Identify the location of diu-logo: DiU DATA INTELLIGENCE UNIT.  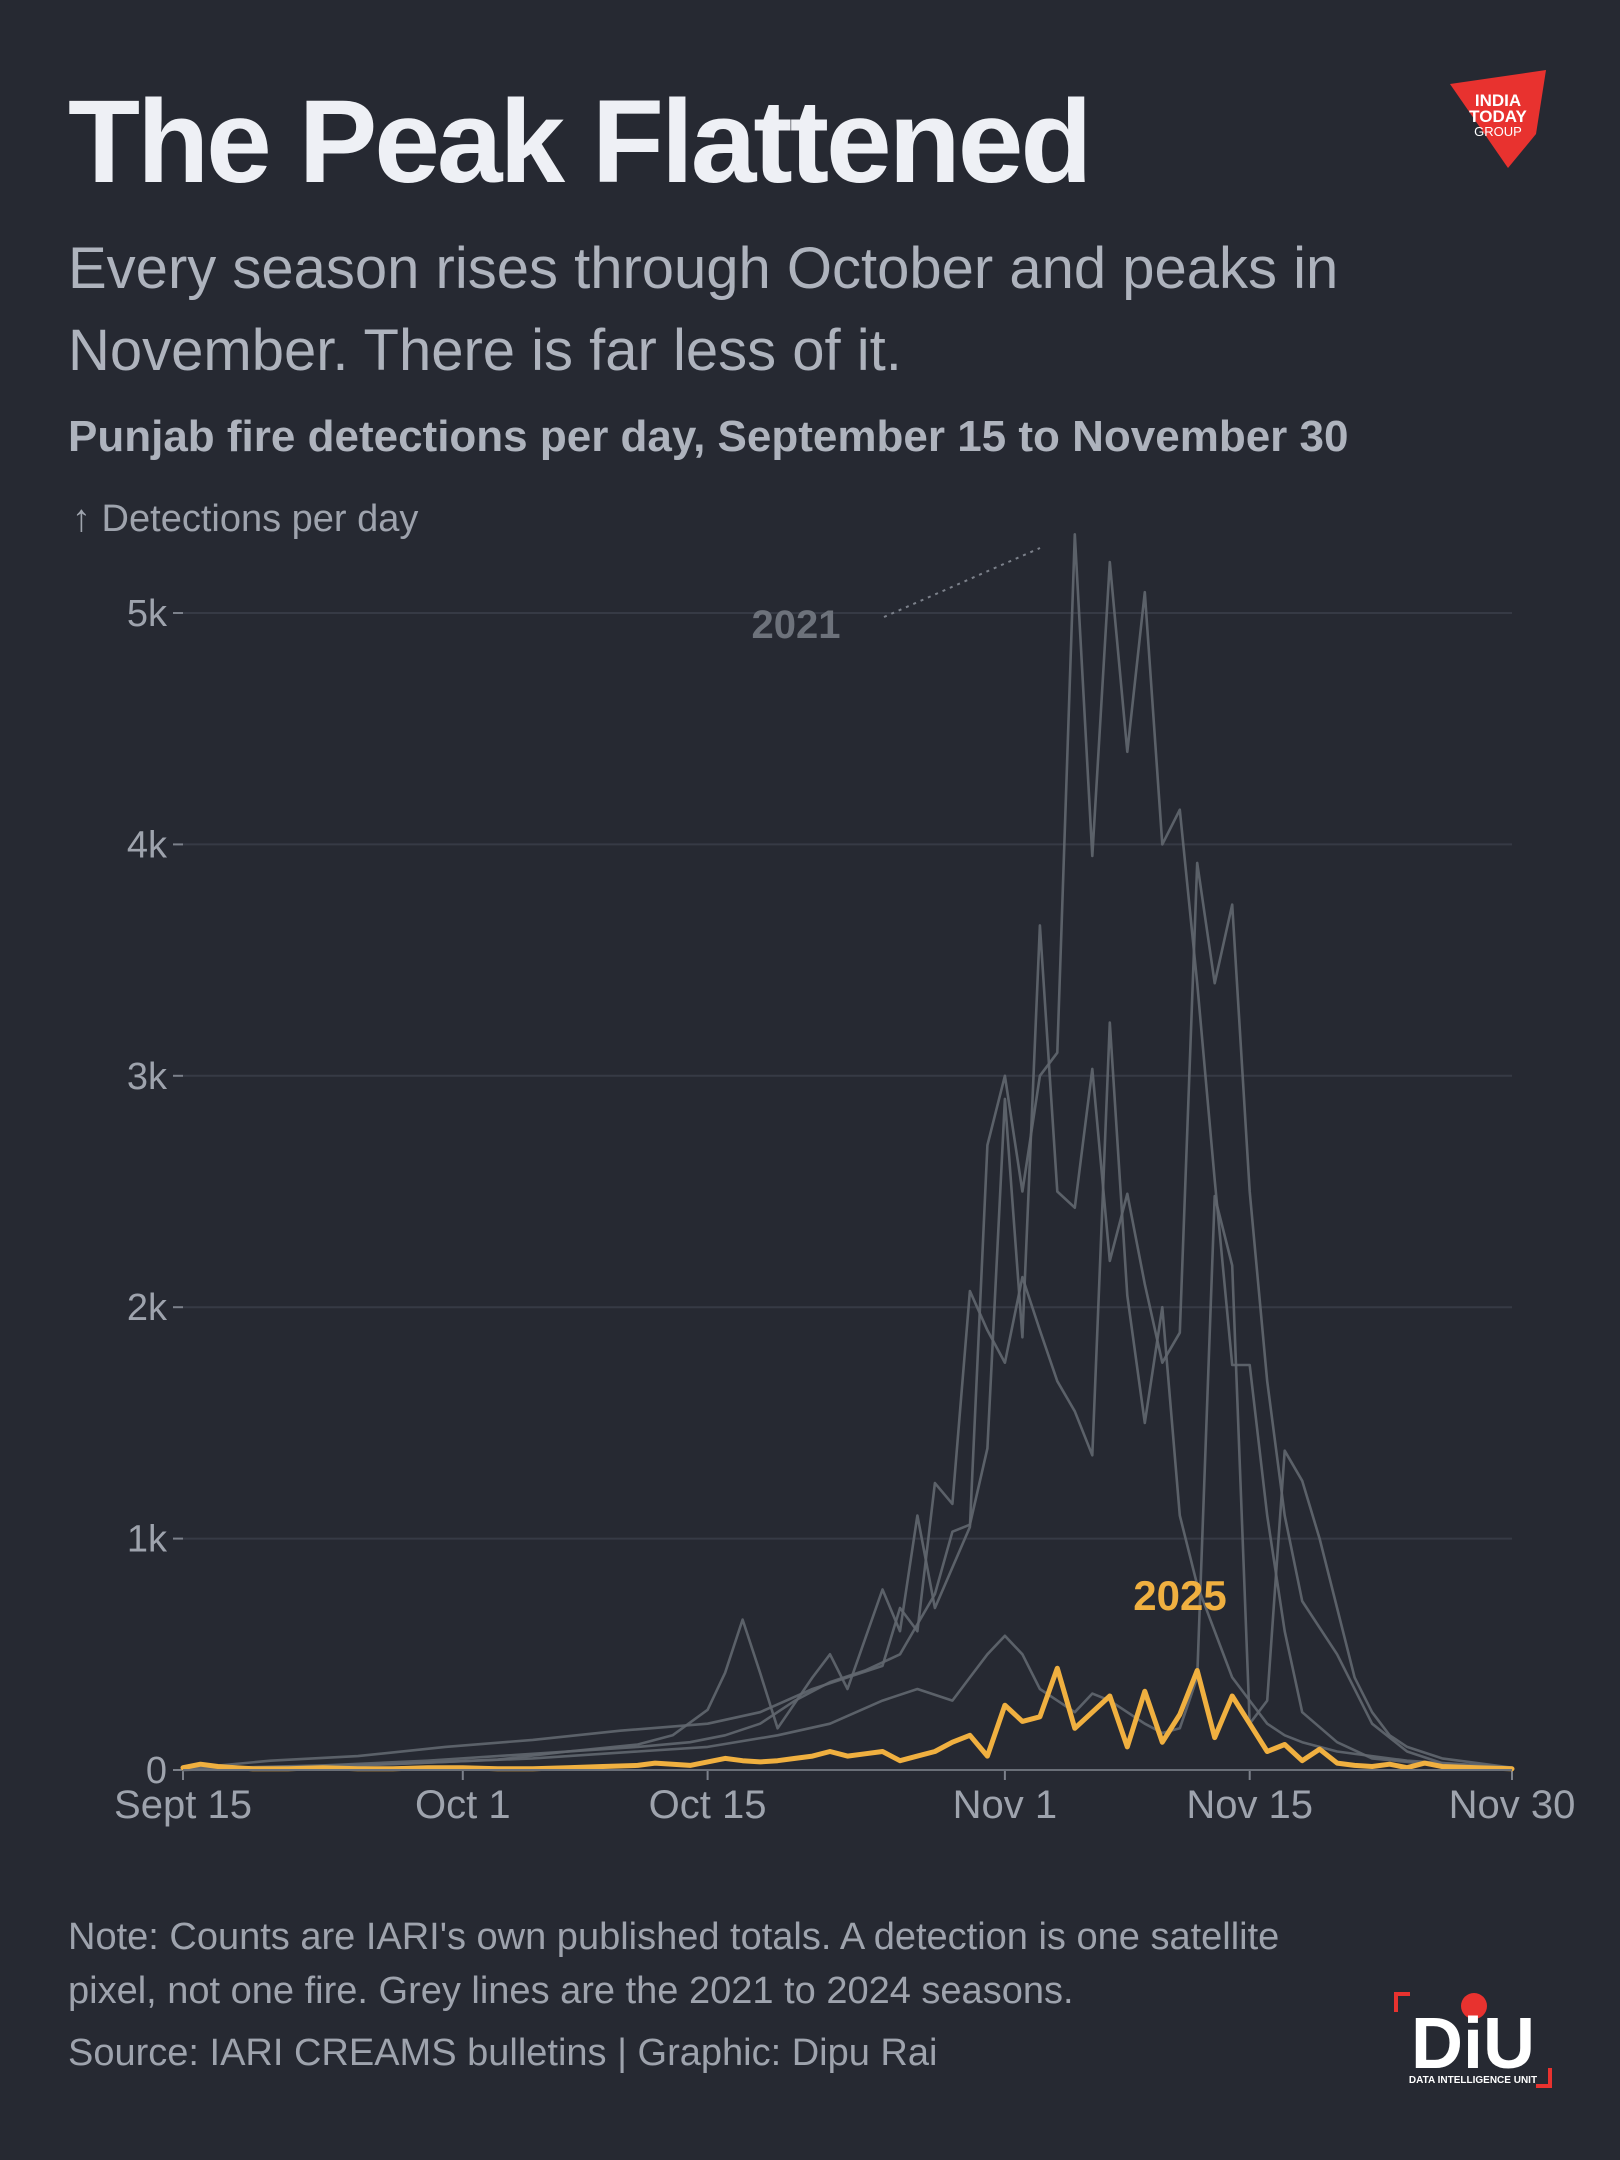
(1473, 2040).